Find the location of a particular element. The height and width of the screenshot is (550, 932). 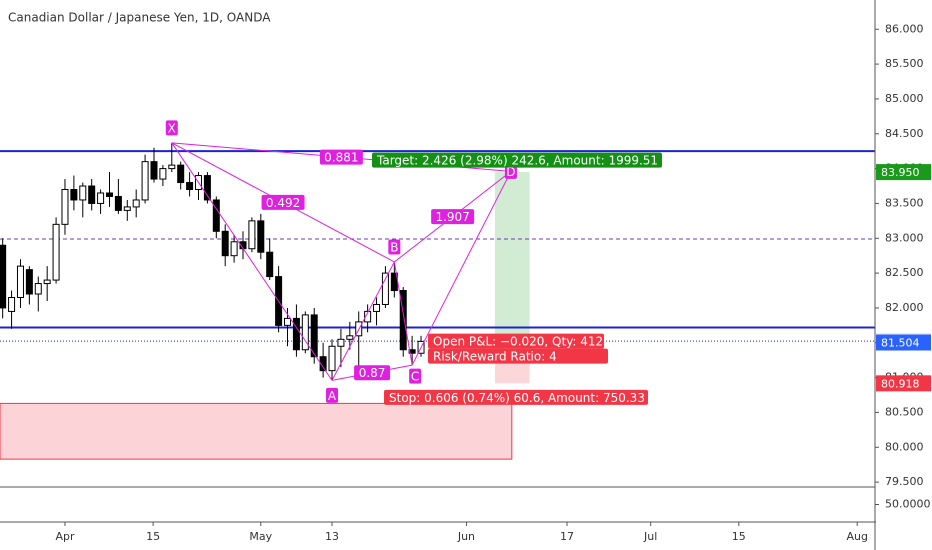

y-tick-label: 82.500 is located at coordinates (904, 272).